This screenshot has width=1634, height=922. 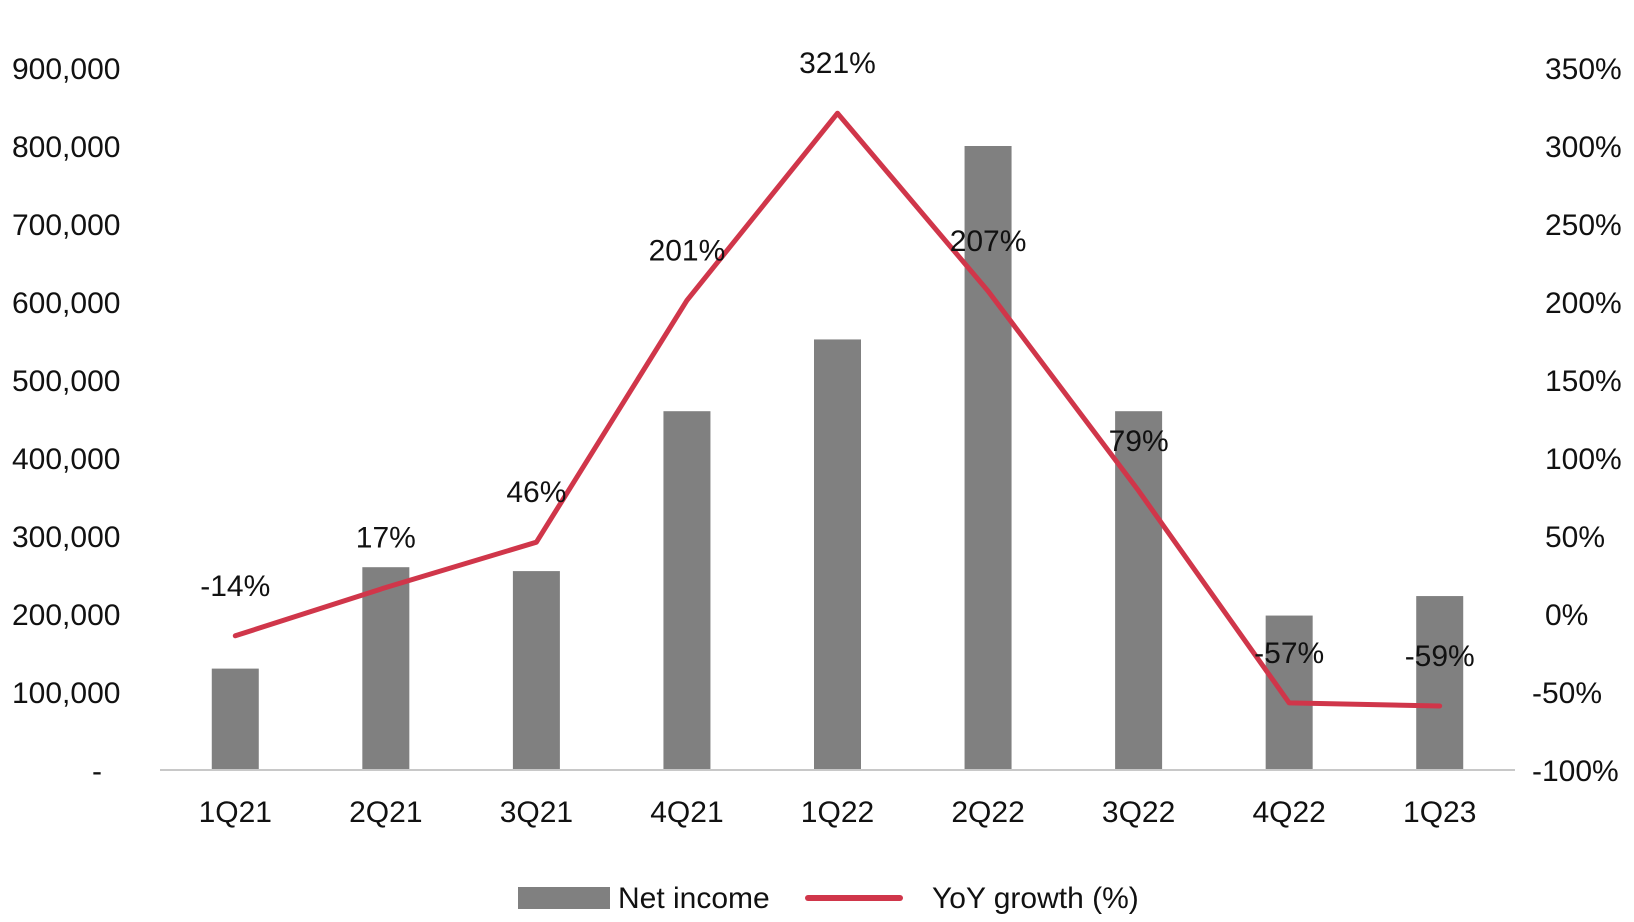 What do you see at coordinates (988, 458) in the screenshot?
I see `bar-2Q22` at bounding box center [988, 458].